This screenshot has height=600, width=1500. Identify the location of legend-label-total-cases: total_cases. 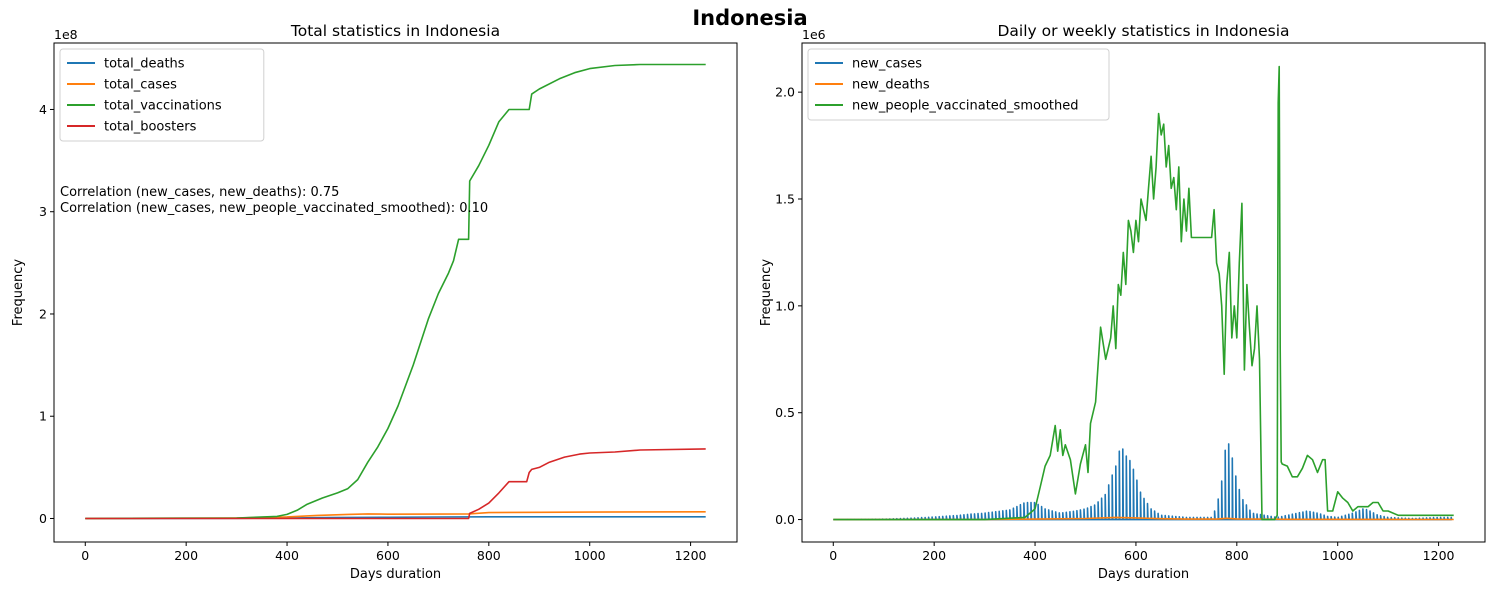
(140, 85).